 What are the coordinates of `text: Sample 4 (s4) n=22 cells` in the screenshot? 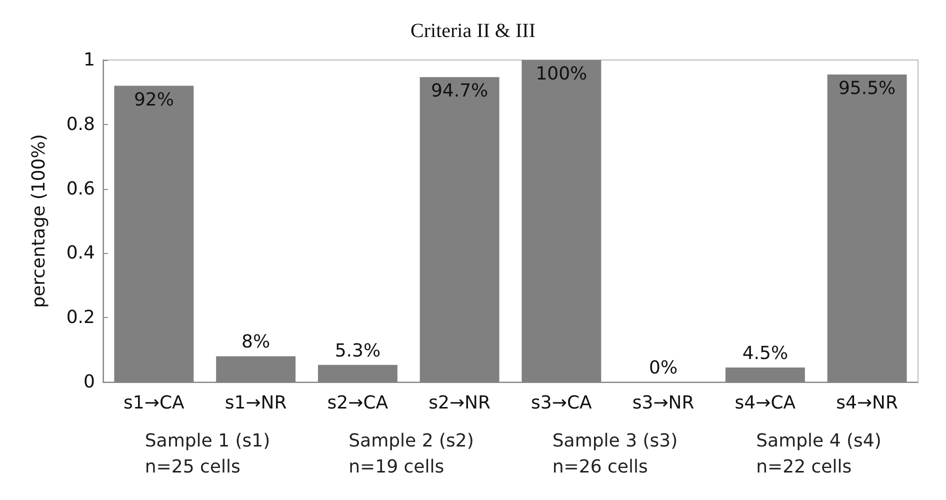 It's located at (819, 454).